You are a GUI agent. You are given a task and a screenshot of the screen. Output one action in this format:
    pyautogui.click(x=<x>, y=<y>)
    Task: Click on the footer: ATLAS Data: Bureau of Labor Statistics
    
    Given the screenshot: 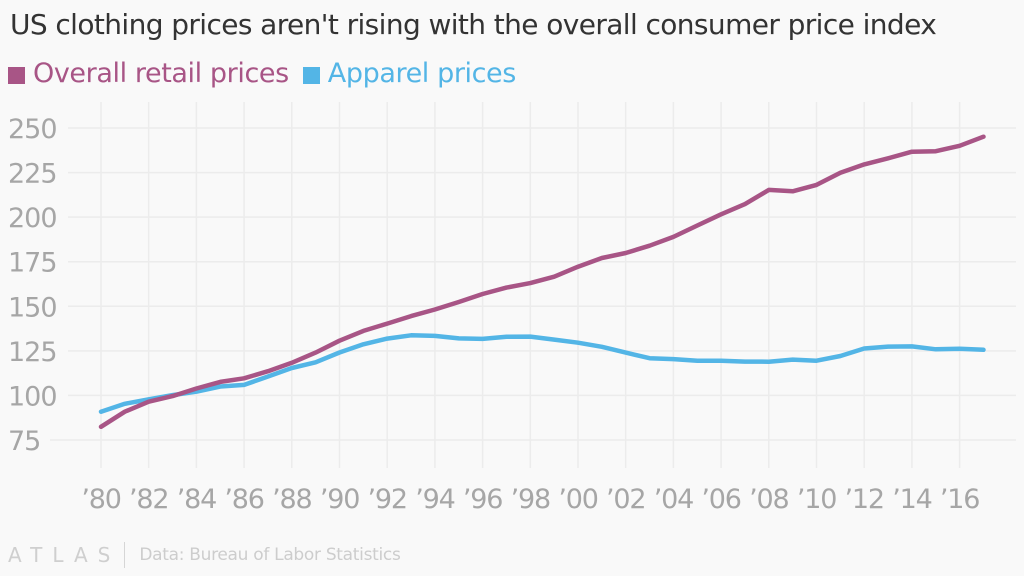 What is the action you would take?
    pyautogui.click(x=204, y=555)
    